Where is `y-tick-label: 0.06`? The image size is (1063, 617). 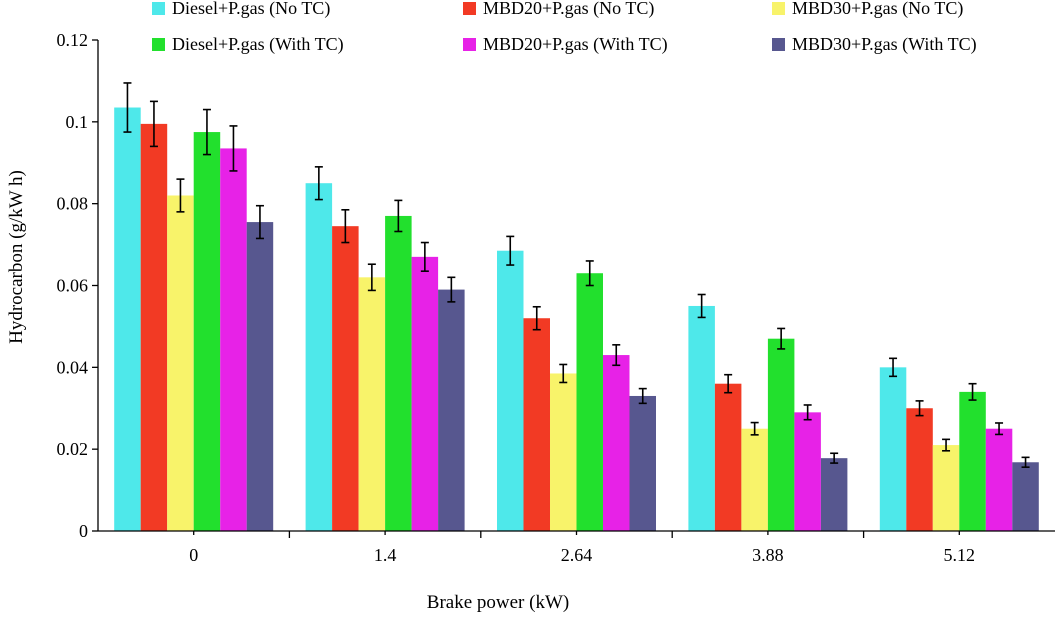
y-tick-label: 0.06 is located at coordinates (73, 286).